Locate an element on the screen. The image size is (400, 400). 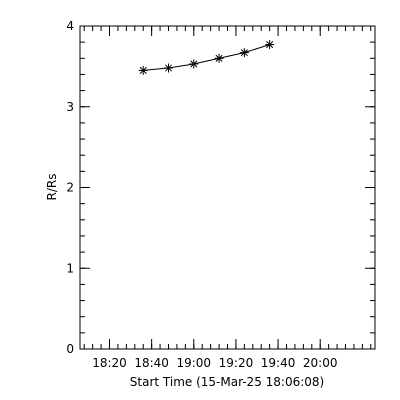
y-tick-labels: 0 1 2 3 4 is located at coordinates (70, 187).